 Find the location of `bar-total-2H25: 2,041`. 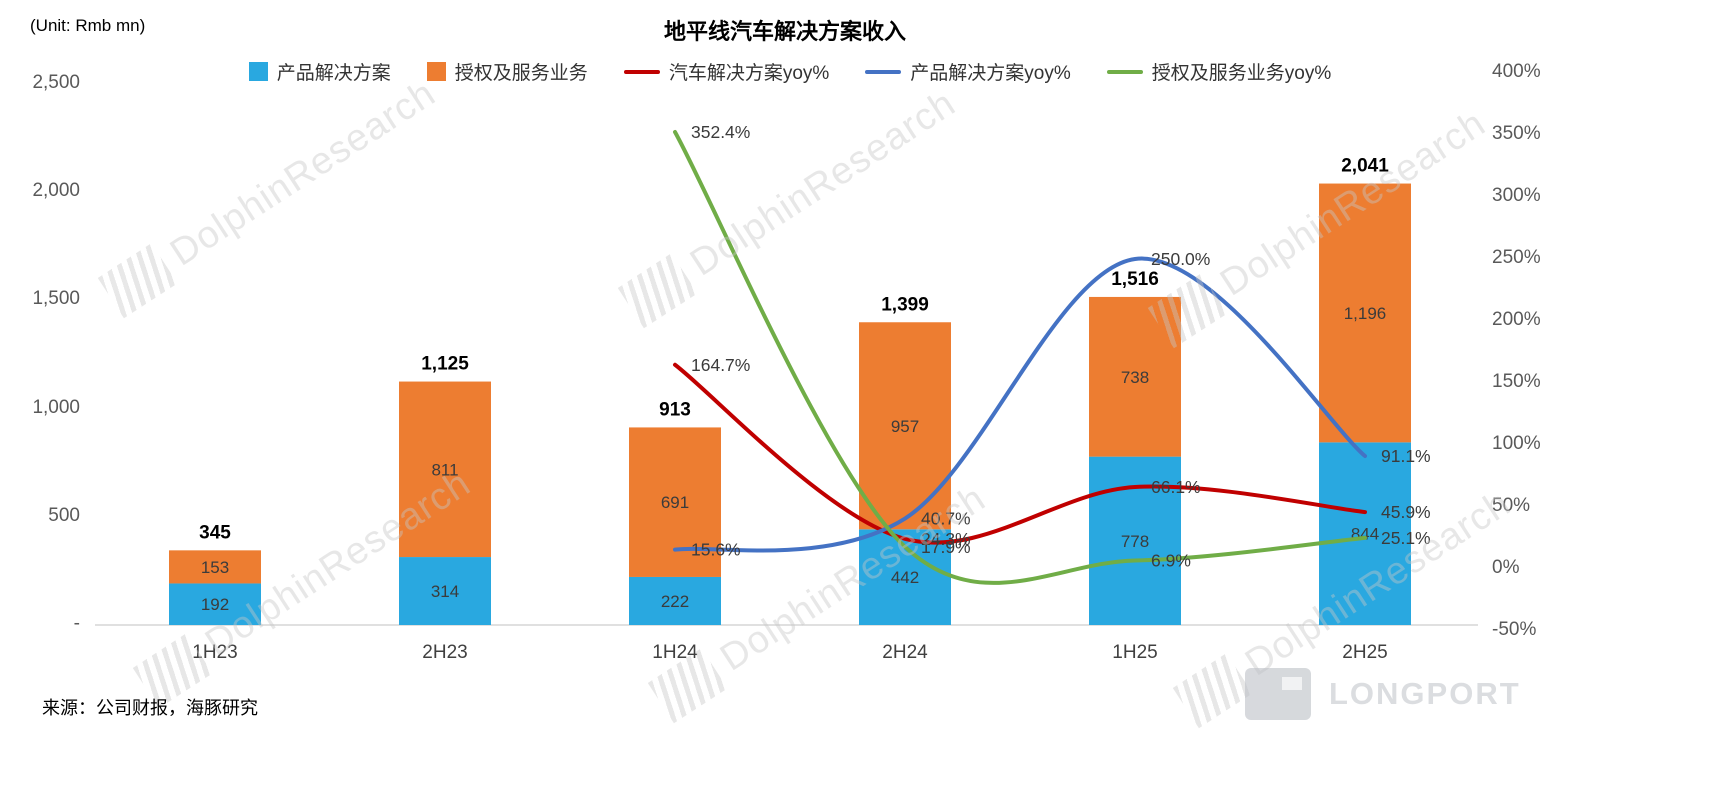

bar-total-2H25: 2,041 is located at coordinates (1365, 166).